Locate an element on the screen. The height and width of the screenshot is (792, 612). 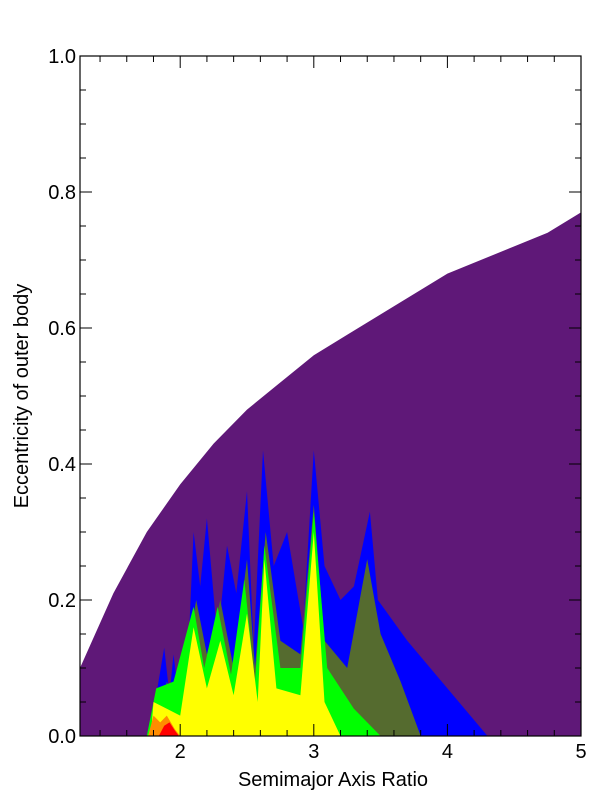
y-tick-label: 0.8 is located at coordinates (62, 193).